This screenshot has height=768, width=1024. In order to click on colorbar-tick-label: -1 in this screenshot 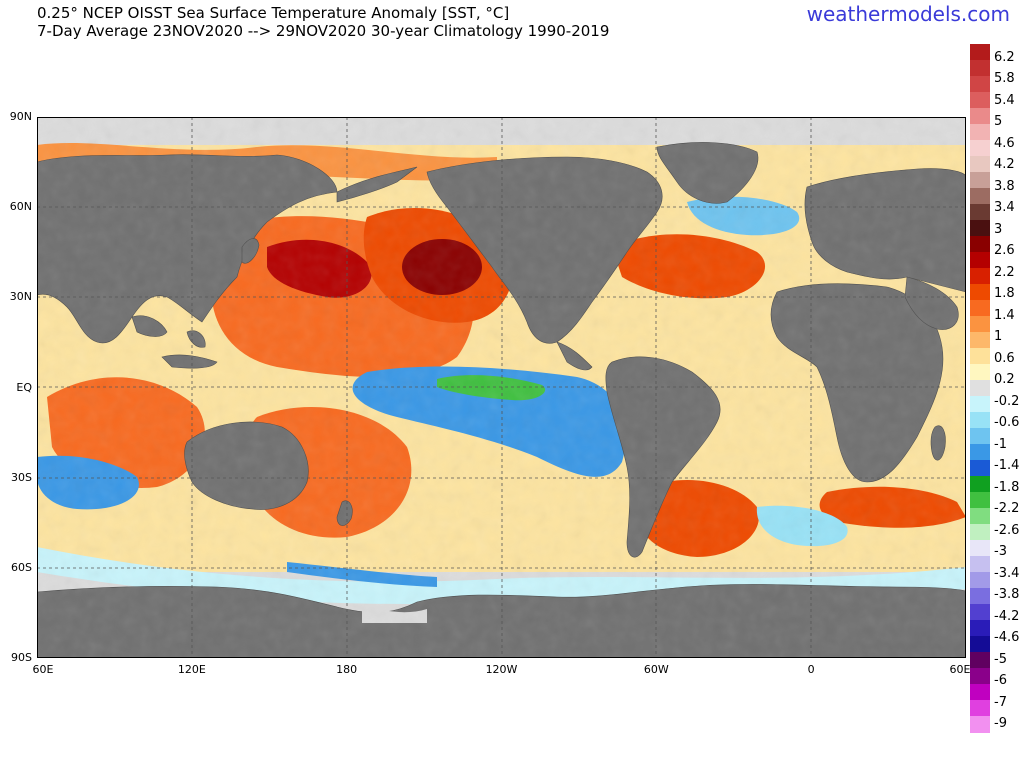, I will do `click(1000, 444)`.